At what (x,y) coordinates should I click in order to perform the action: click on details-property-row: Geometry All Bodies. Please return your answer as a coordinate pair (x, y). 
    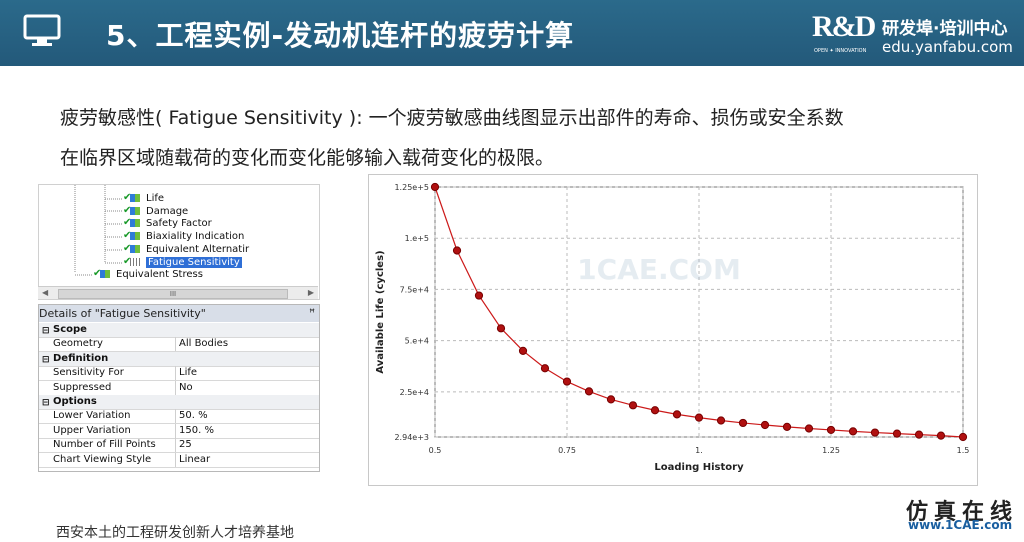
    Looking at the image, I should click on (179, 345).